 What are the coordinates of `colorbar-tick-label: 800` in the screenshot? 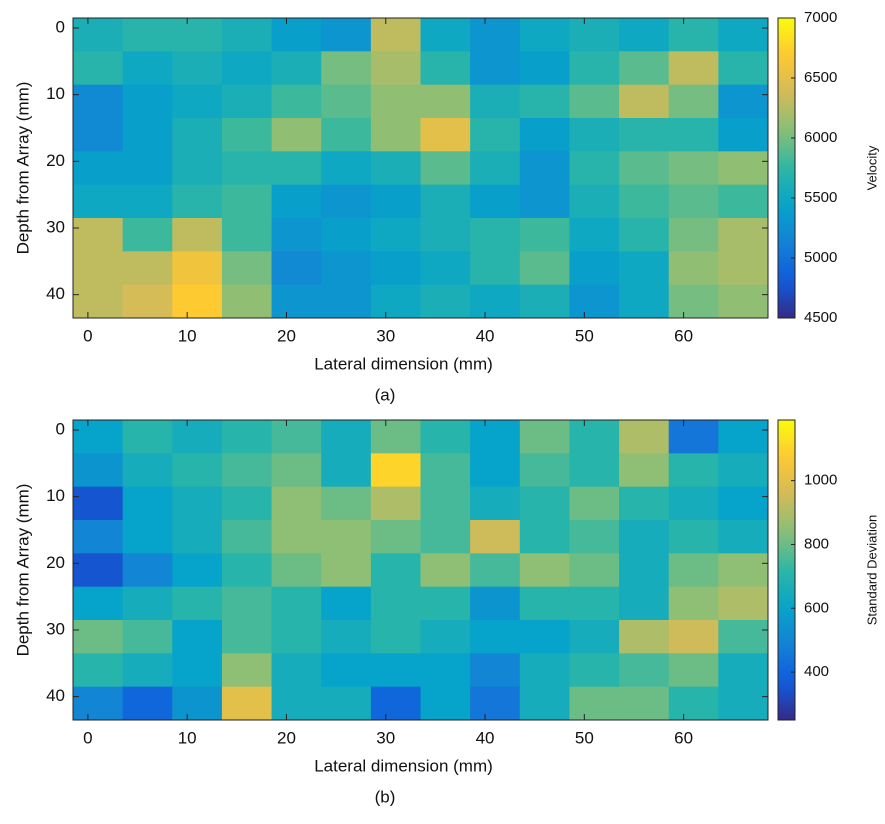 It's located at (816, 543).